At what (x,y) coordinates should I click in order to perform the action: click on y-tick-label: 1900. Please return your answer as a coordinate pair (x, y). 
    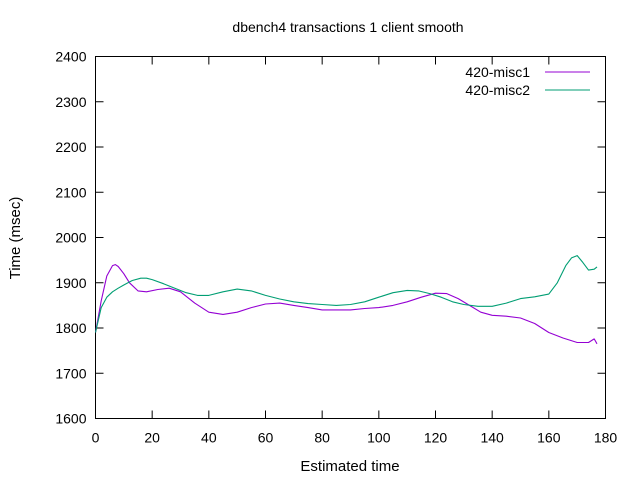
    Looking at the image, I should click on (70, 283).